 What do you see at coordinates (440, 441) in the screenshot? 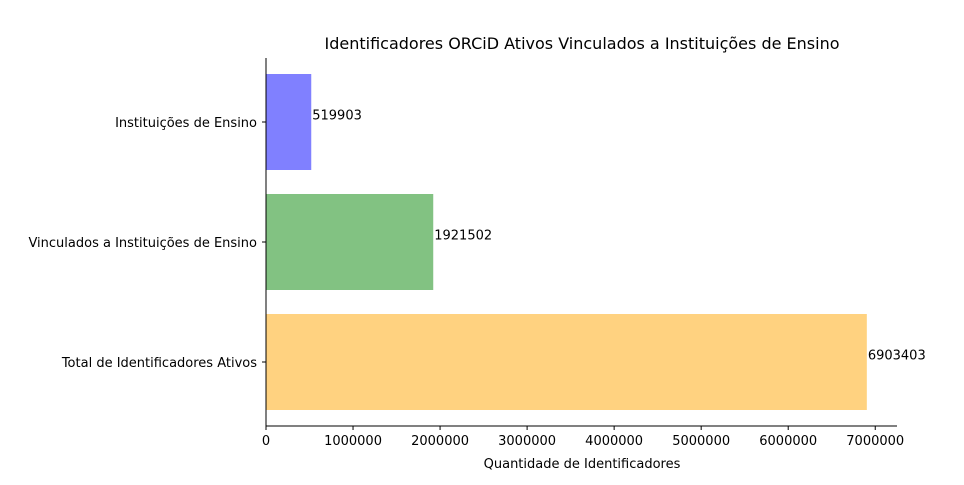
I see `x-tick-label-3: 2000000` at bounding box center [440, 441].